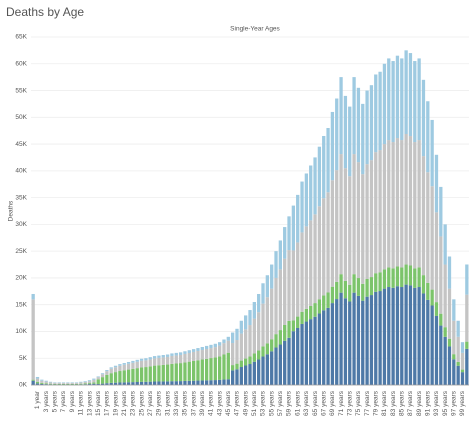 This screenshot has height=427, width=474. I want to click on x-tick-label: 33 years, so click(176, 403).